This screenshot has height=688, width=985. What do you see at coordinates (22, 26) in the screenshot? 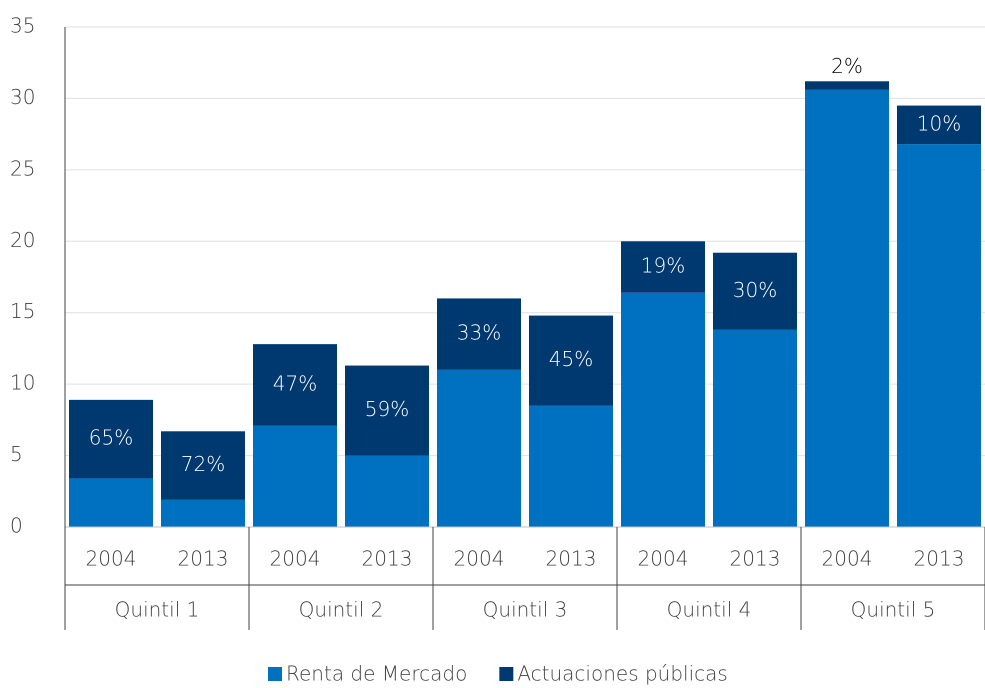
I see `y-tick-label: 35` at bounding box center [22, 26].